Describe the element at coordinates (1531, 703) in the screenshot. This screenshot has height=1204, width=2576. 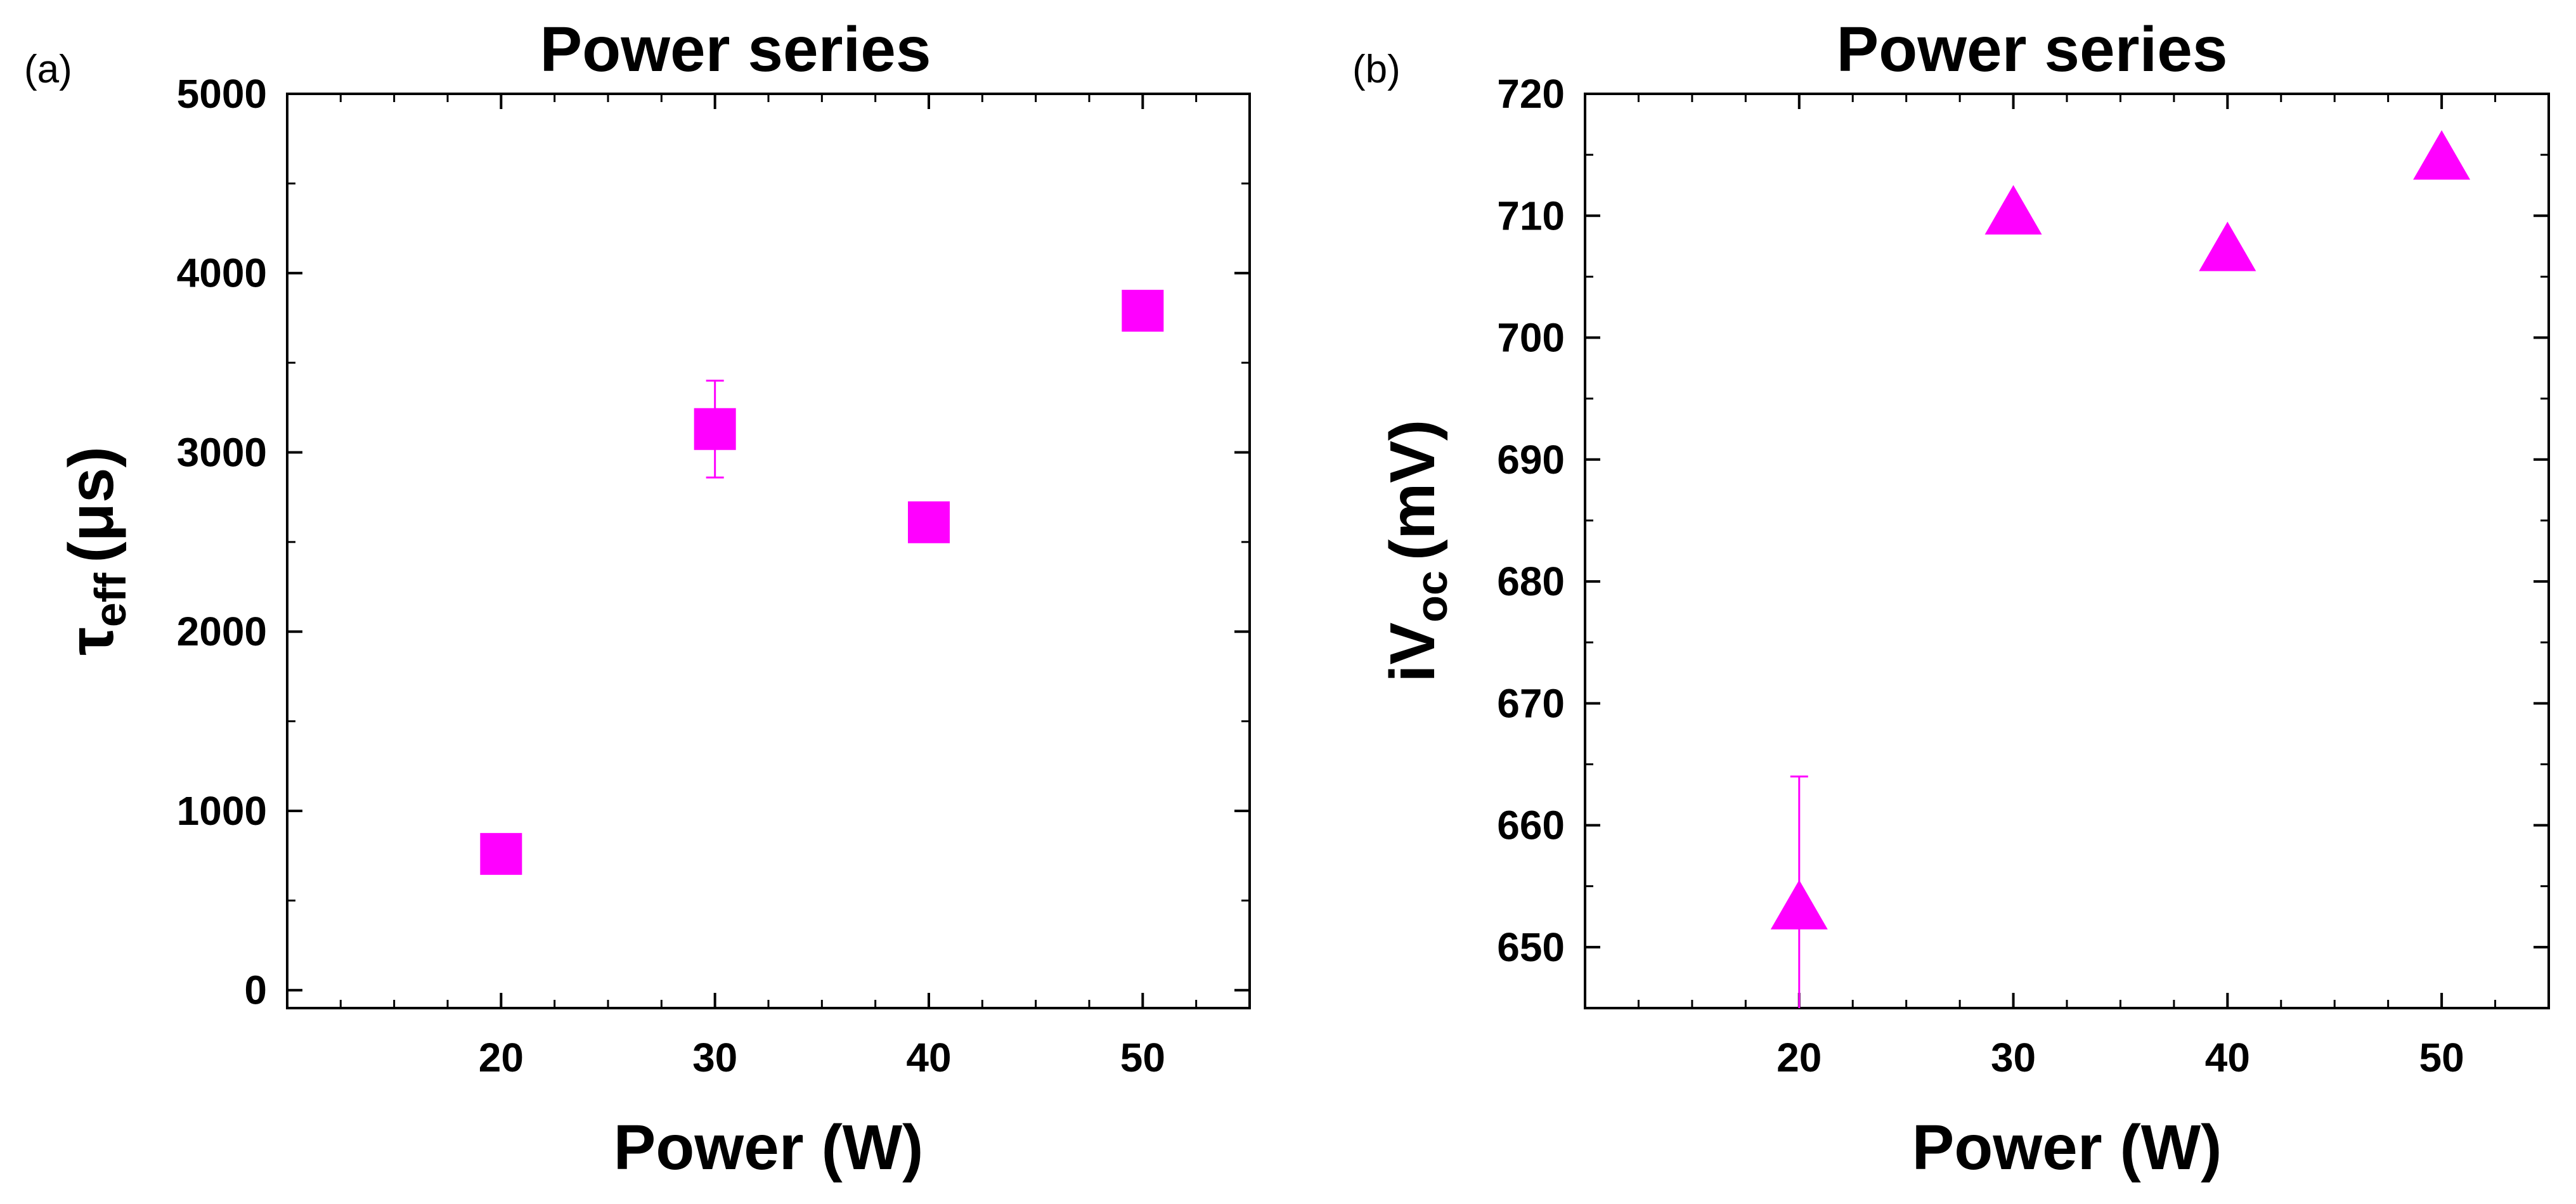
I see `panel-b-y-tick-label: 670` at that location.